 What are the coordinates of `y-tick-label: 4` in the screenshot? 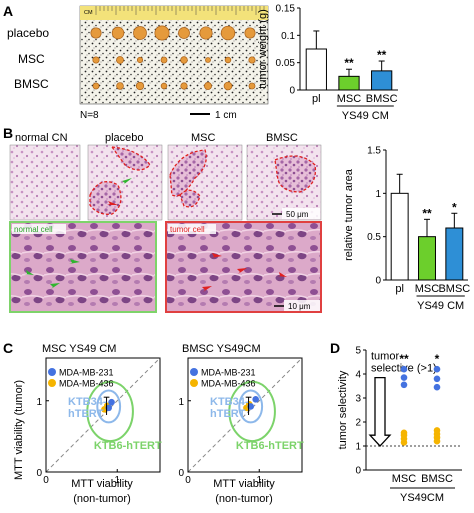 It's located at (358, 375).